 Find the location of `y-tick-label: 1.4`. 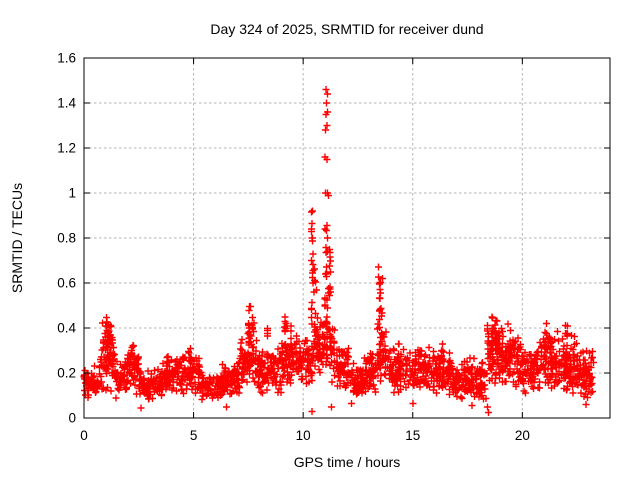

y-tick-label: 1.4 is located at coordinates (66, 103).